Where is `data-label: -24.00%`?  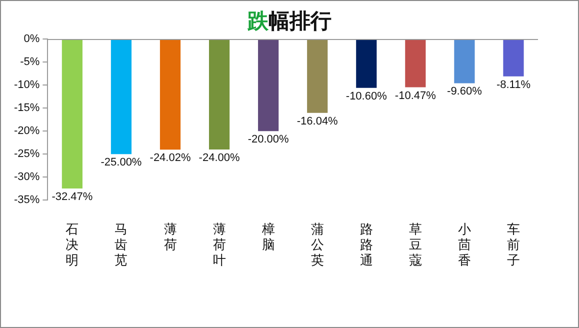 data-label: -24.00% is located at coordinates (219, 158).